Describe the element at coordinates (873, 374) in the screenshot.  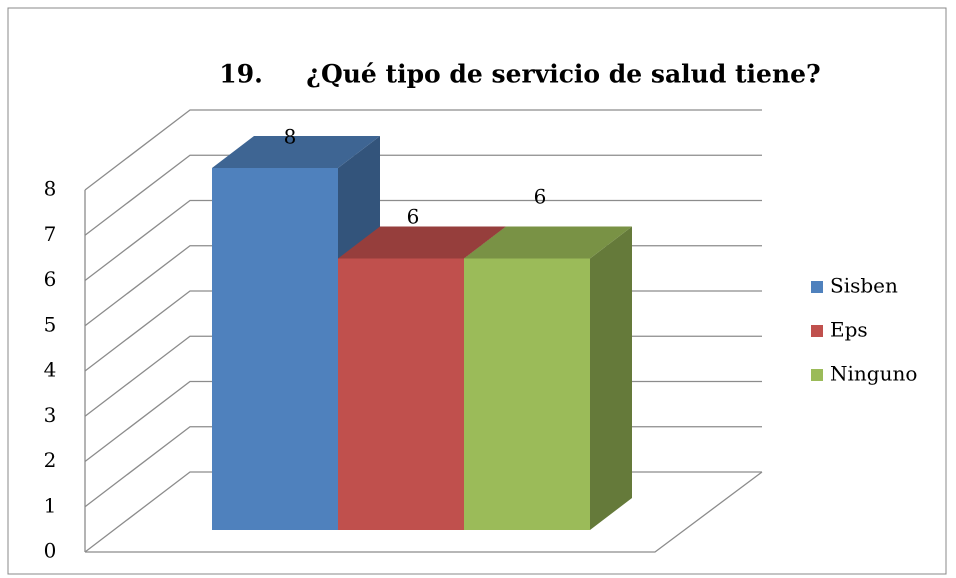
I see `legend-label: Ninguno` at that location.